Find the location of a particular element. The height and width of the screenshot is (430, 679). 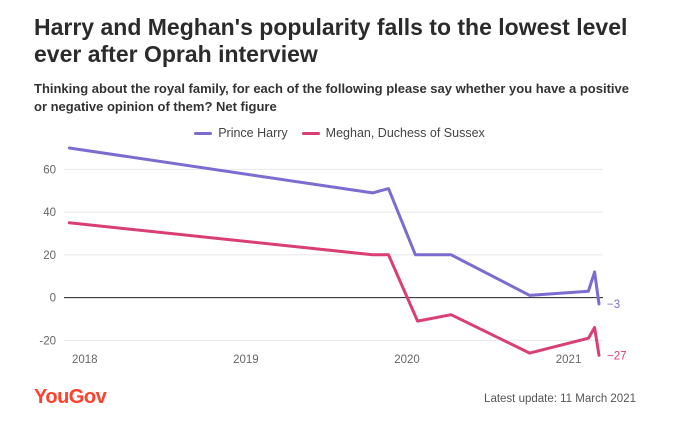

x-tick-label: 2019 is located at coordinates (246, 360).